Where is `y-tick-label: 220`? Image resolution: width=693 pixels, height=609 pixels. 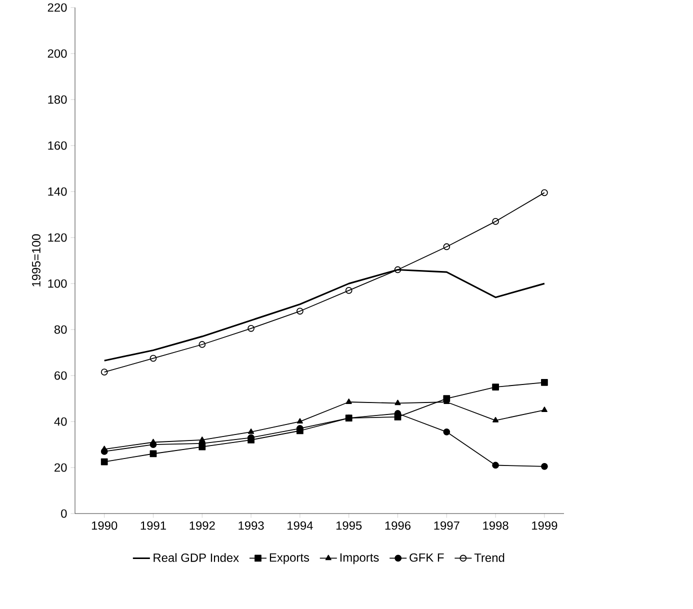
y-tick-label: 220 is located at coordinates (57, 8).